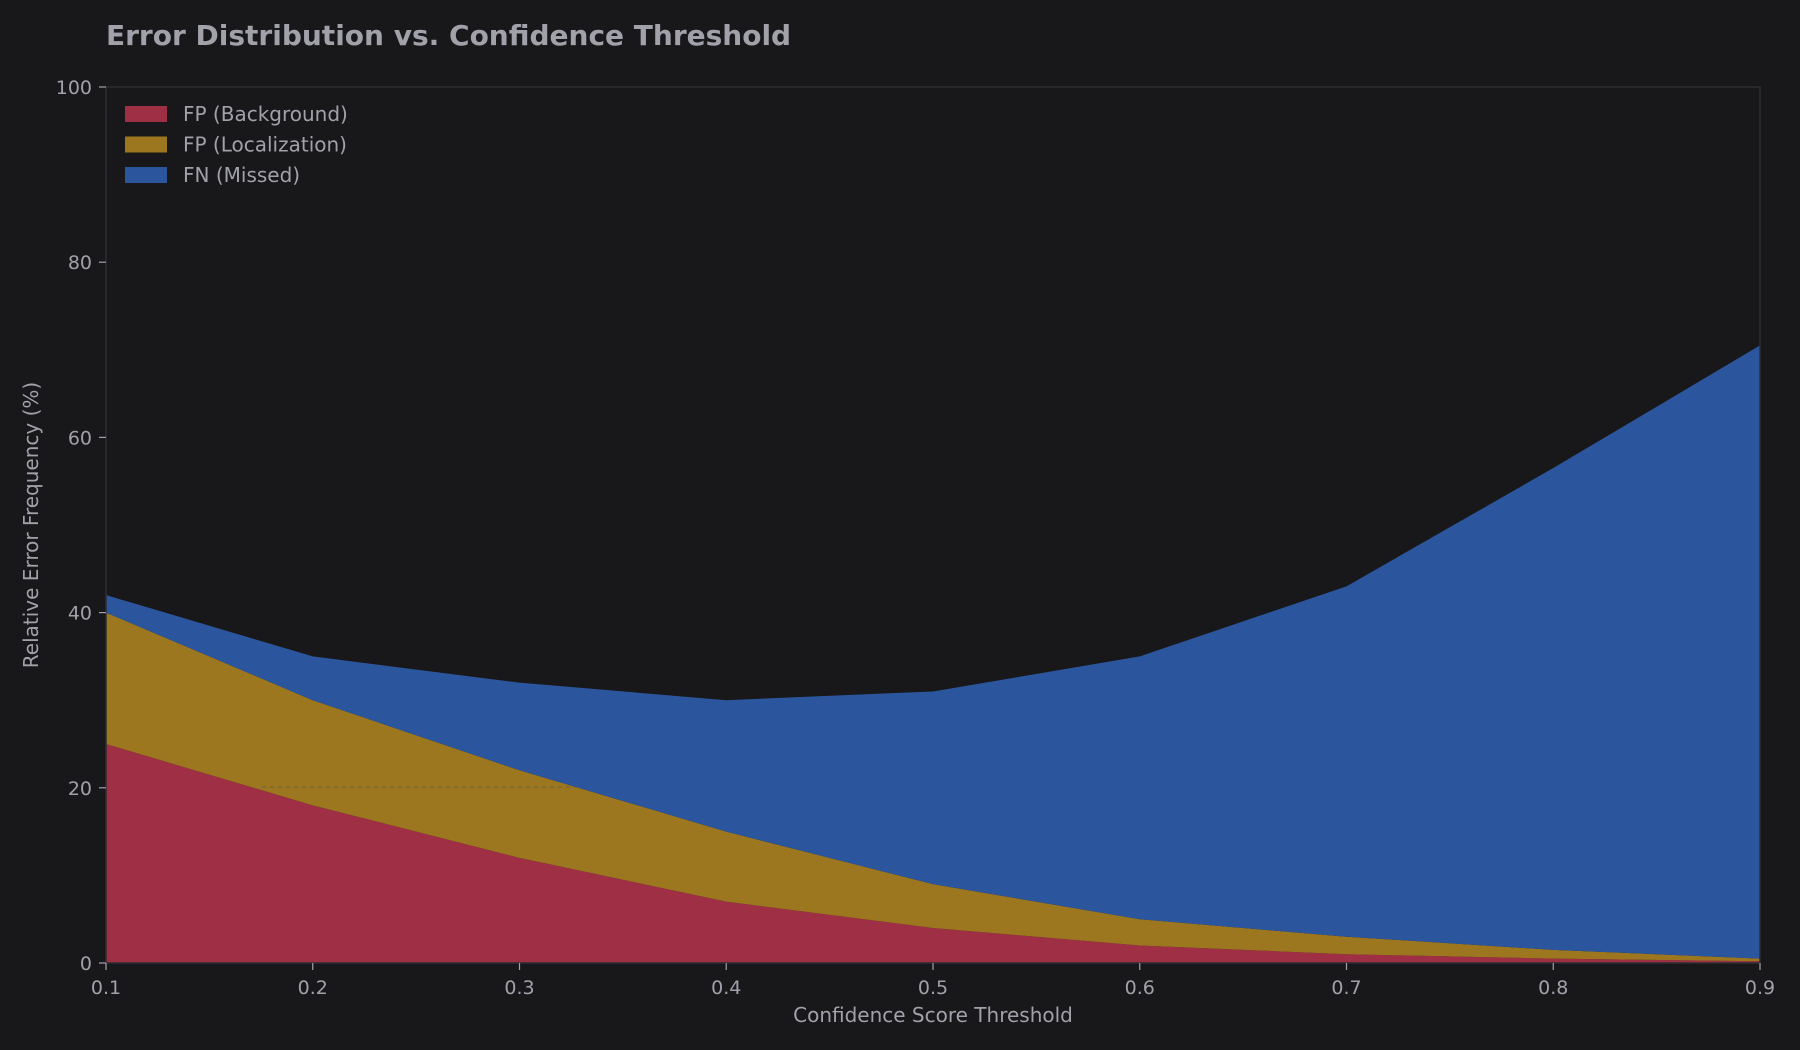 Image resolution: width=1800 pixels, height=1050 pixels. I want to click on y-tick-label: 20, so click(80, 789).